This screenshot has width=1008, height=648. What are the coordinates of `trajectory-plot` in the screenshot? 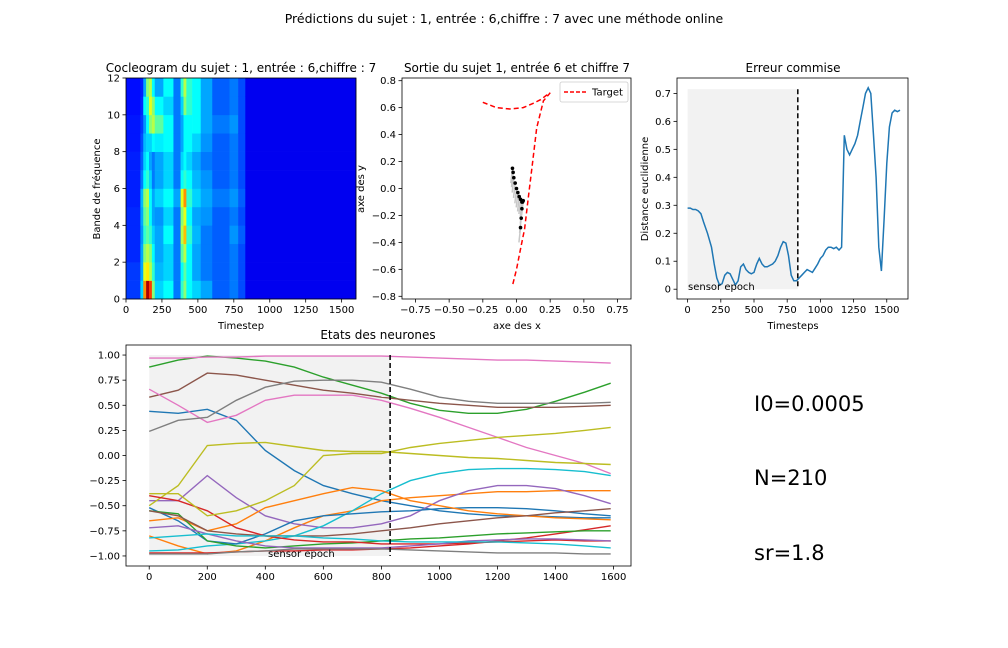 It's located at (516, 189).